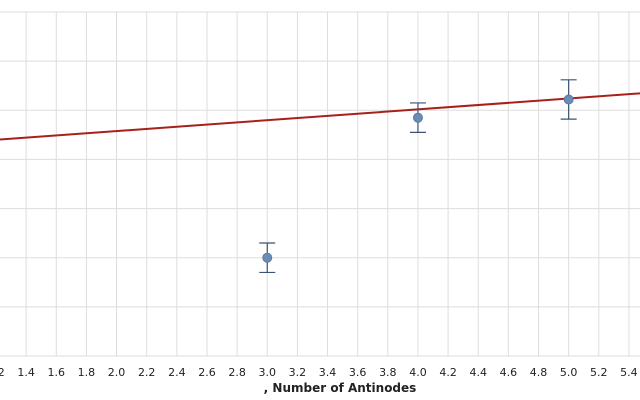  Describe the element at coordinates (340, 388) in the screenshot. I see `x-axis-title: , Number of Antinodes` at that location.